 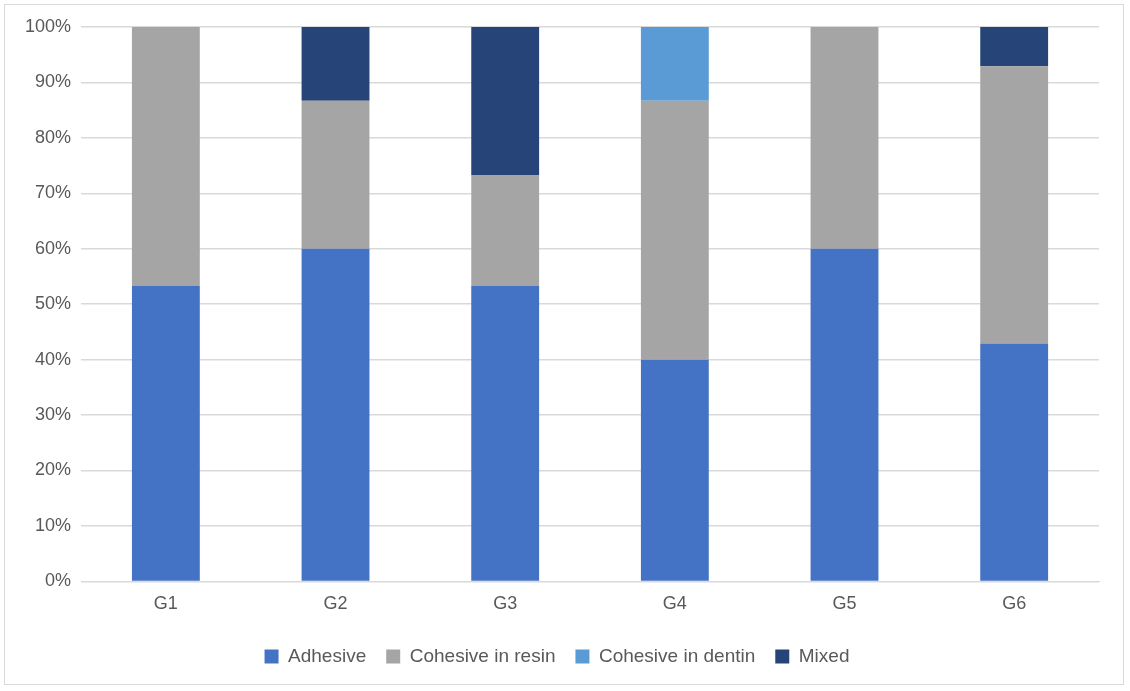 I want to click on x-tick-label: G4, so click(x=674, y=603).